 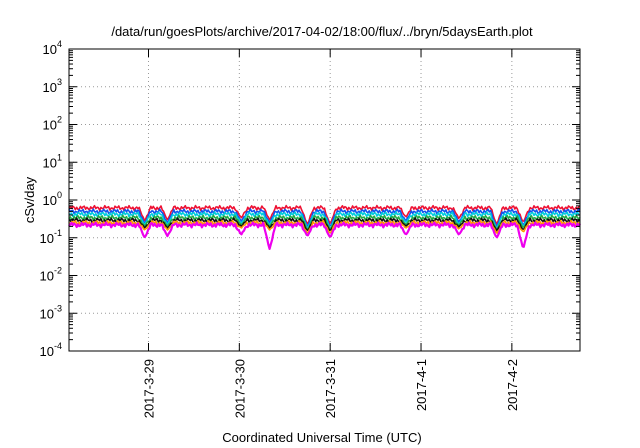 What do you see at coordinates (51, 237) in the screenshot?
I see `y-tick-label: 10⁻¹` at bounding box center [51, 237].